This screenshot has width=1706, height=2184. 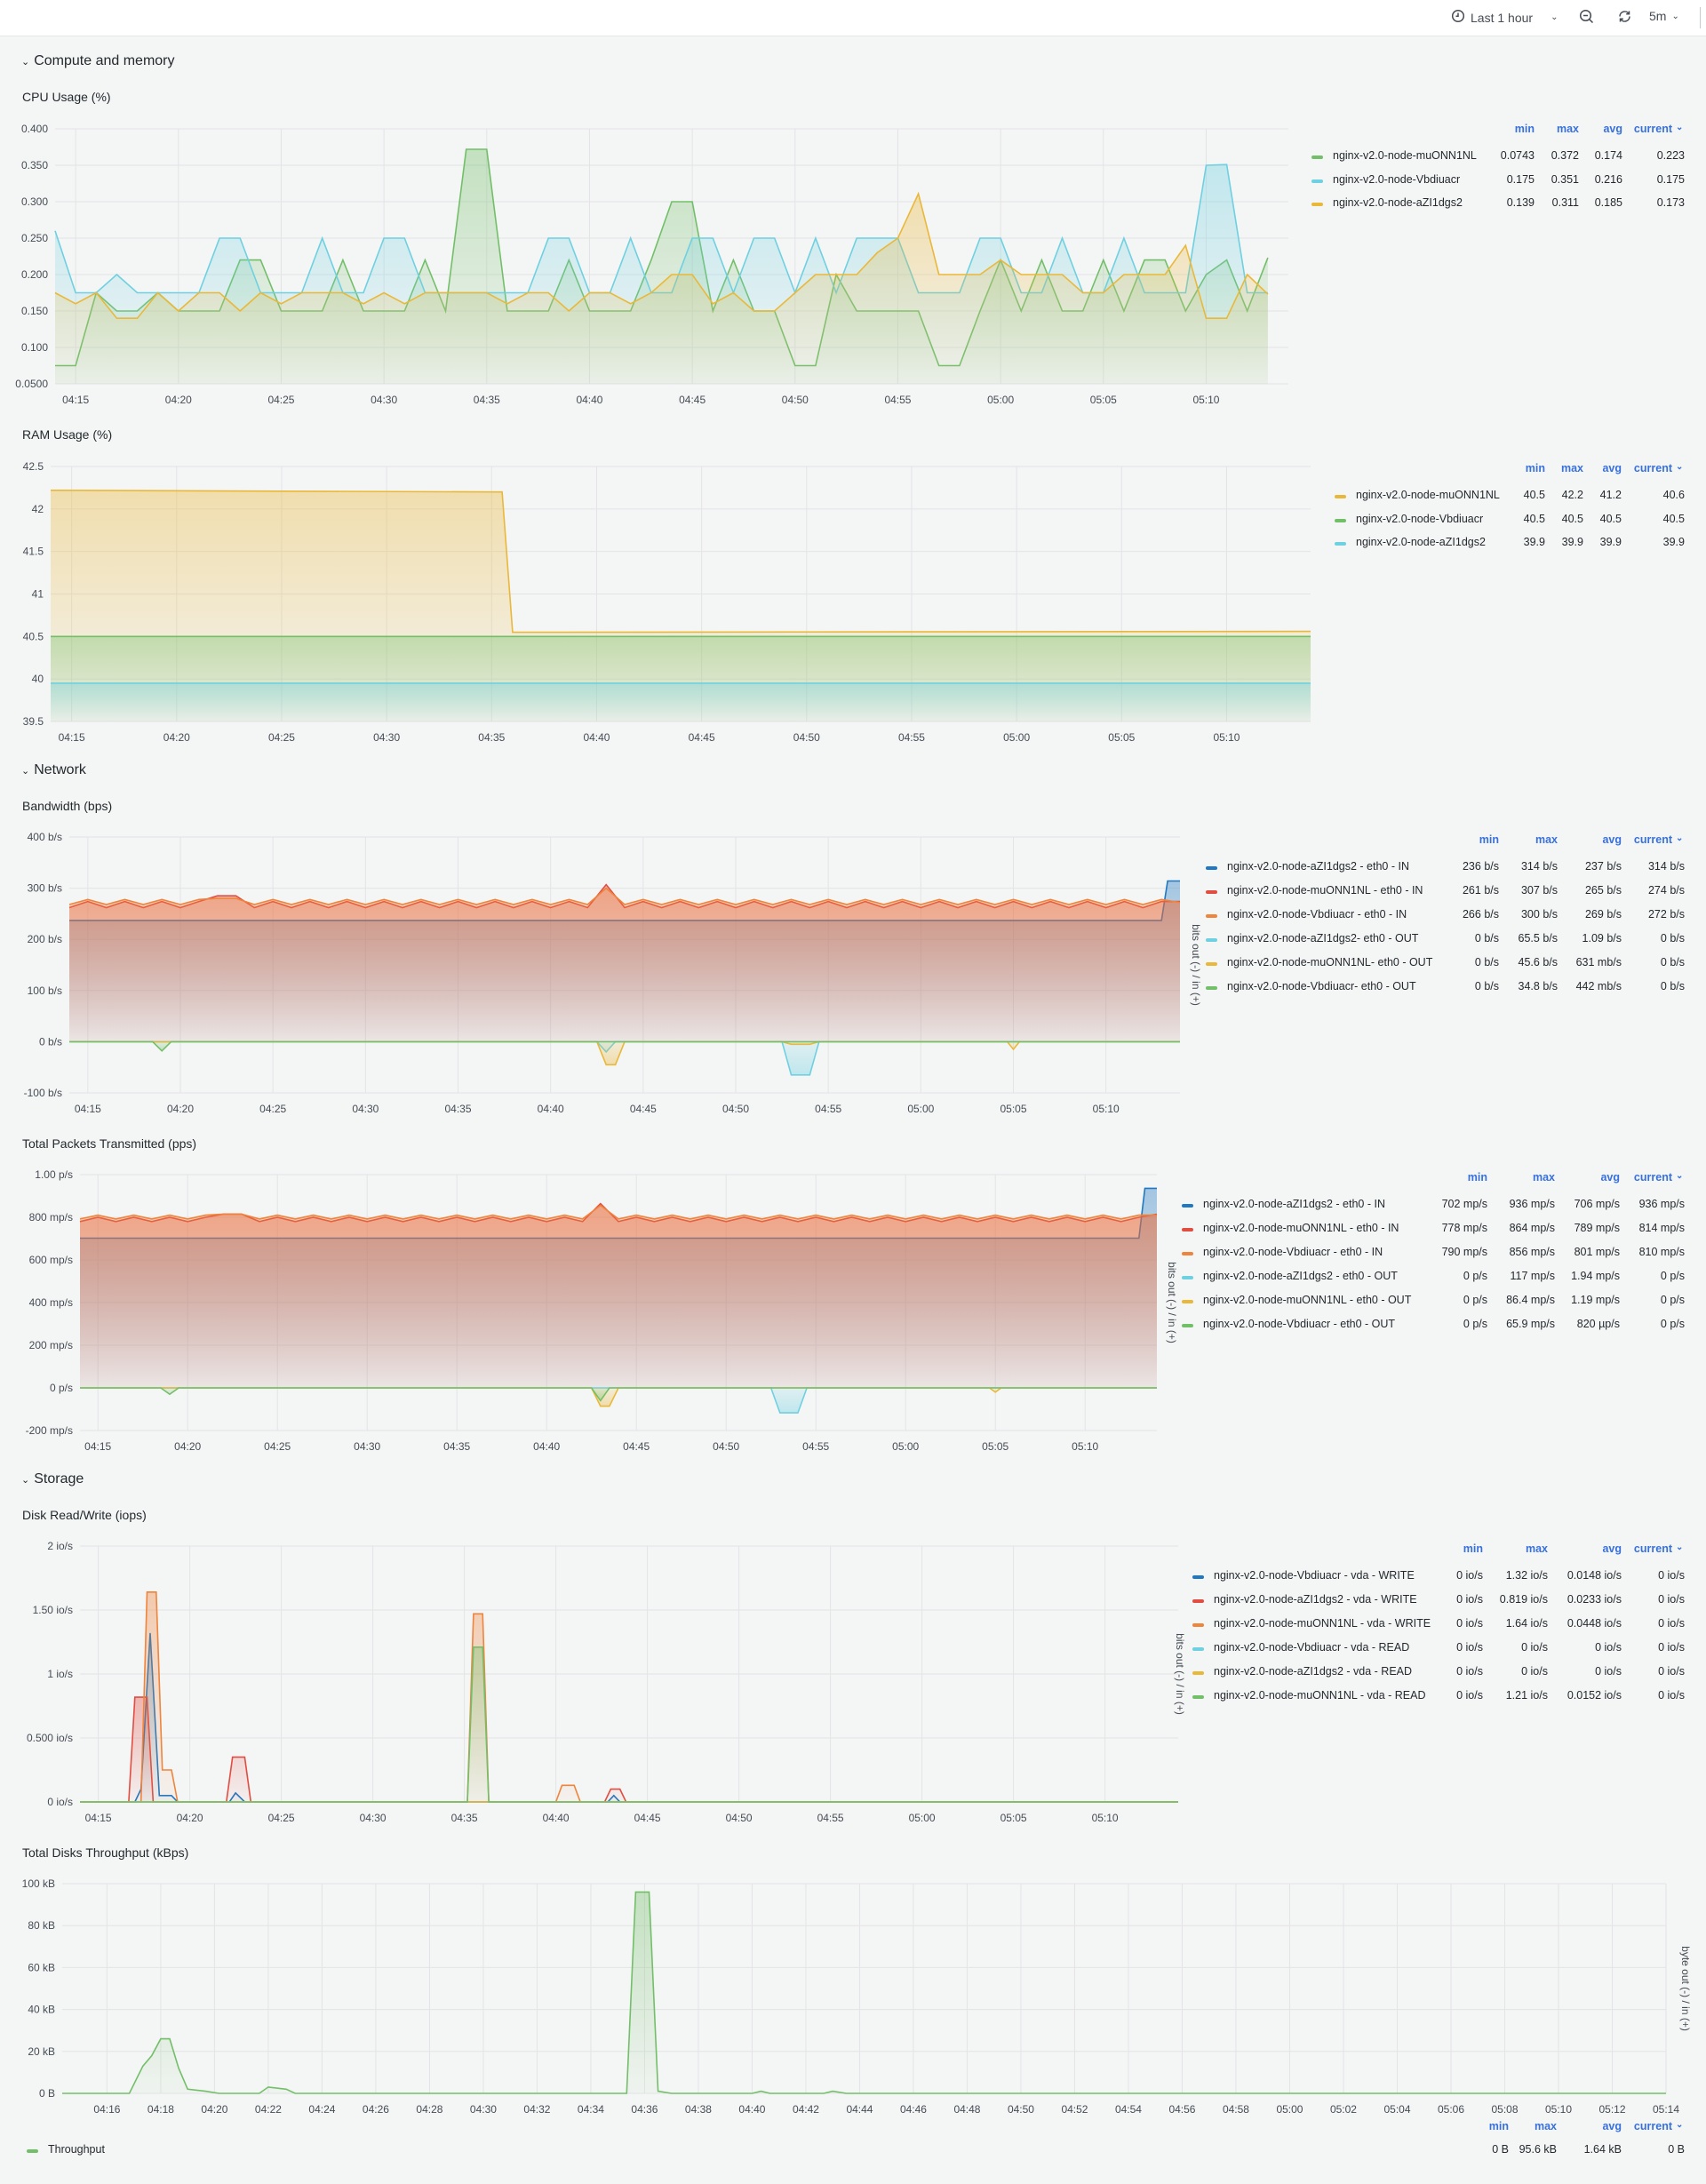 What do you see at coordinates (1321, 986) in the screenshot?
I see `legend-series-name: nginx-v2.0-node-Vbdiuacr- eth0 - OUT` at bounding box center [1321, 986].